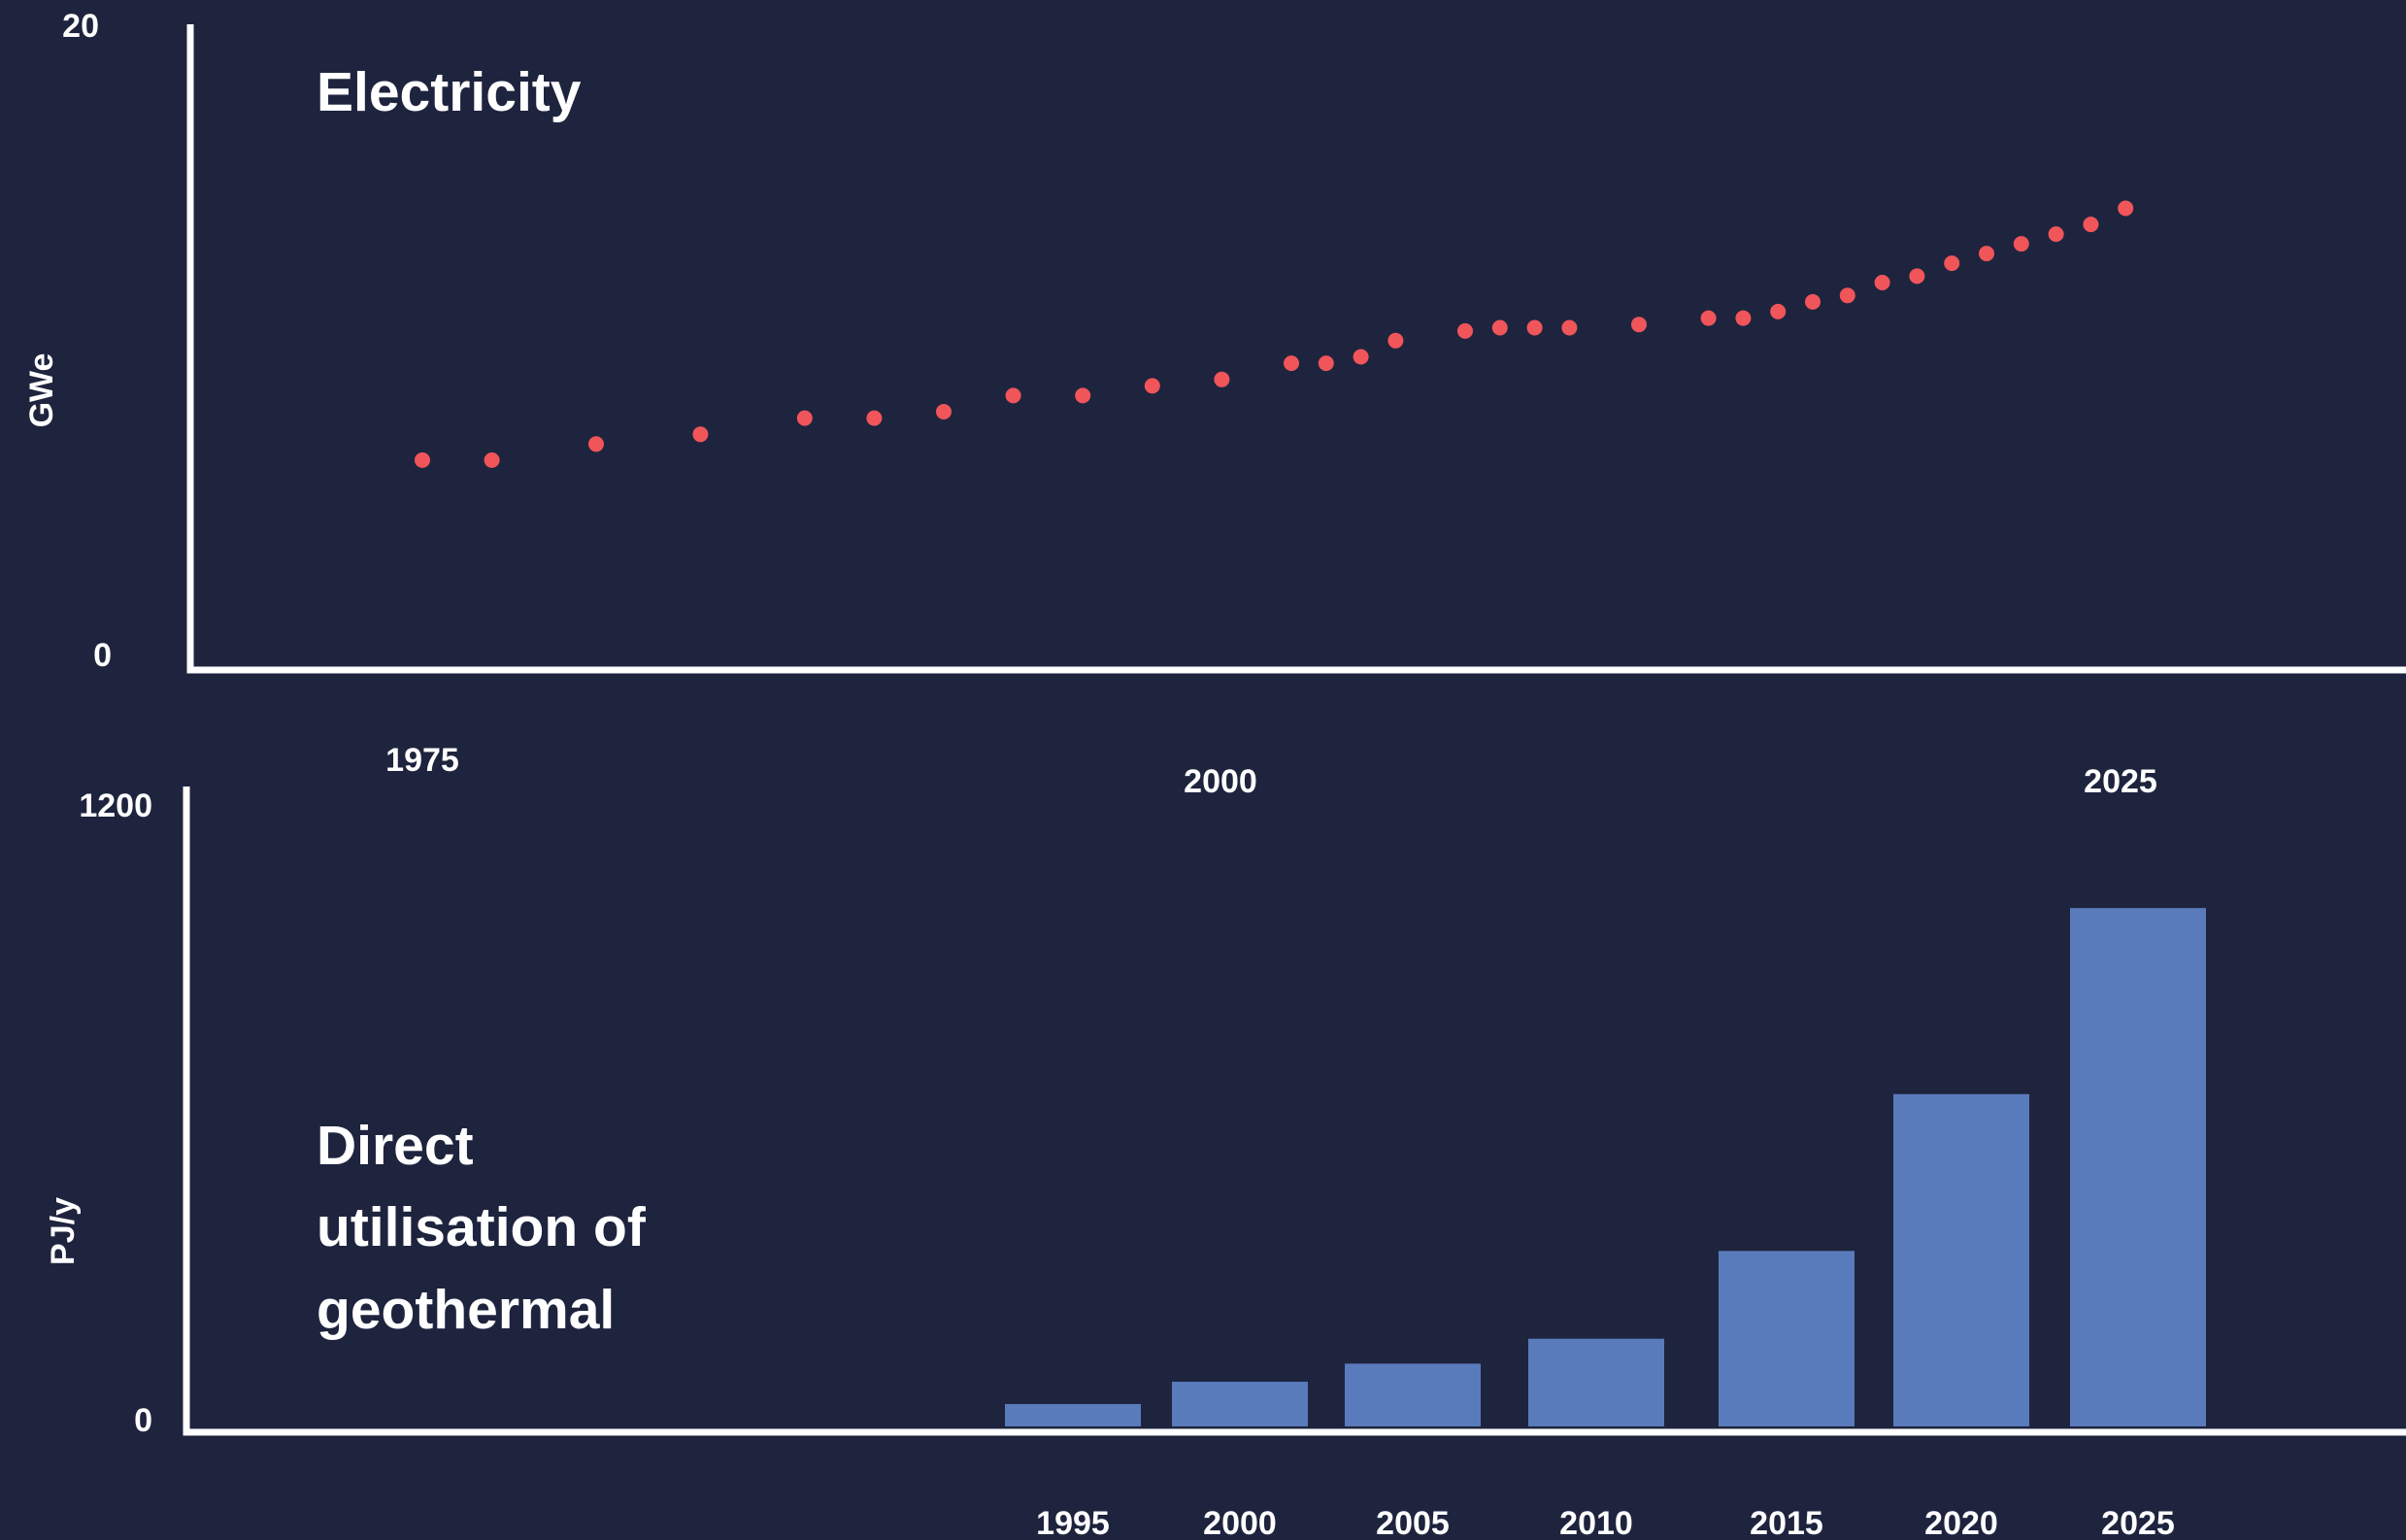 Image resolution: width=2406 pixels, height=1540 pixels. I want to click on direct-use-y-axis-label: PJ/y, so click(63, 1231).